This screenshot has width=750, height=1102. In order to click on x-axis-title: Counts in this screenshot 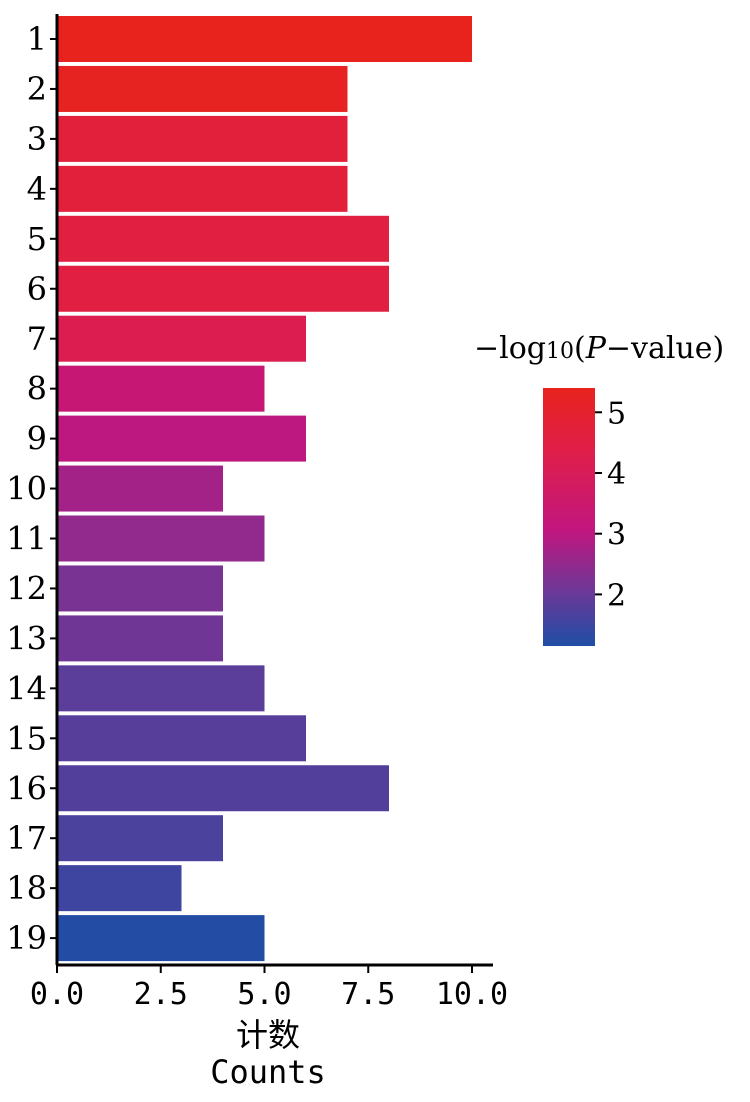, I will do `click(268, 1072)`.